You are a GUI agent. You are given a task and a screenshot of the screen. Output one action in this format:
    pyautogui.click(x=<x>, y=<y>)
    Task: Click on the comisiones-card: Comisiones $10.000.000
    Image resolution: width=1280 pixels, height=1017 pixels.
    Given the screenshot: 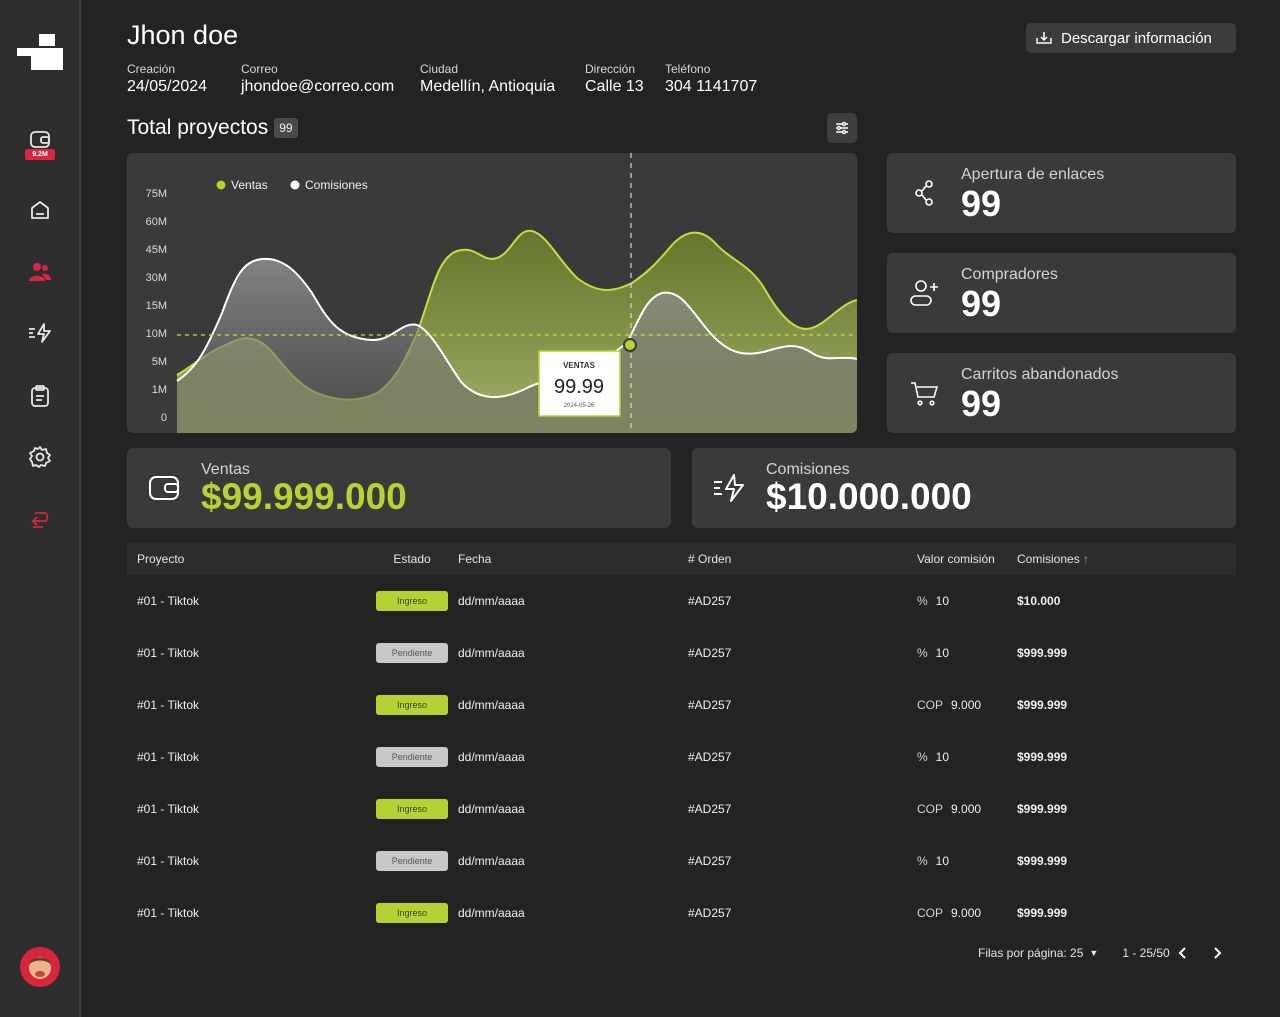 What is the action you would take?
    pyautogui.click(x=964, y=488)
    